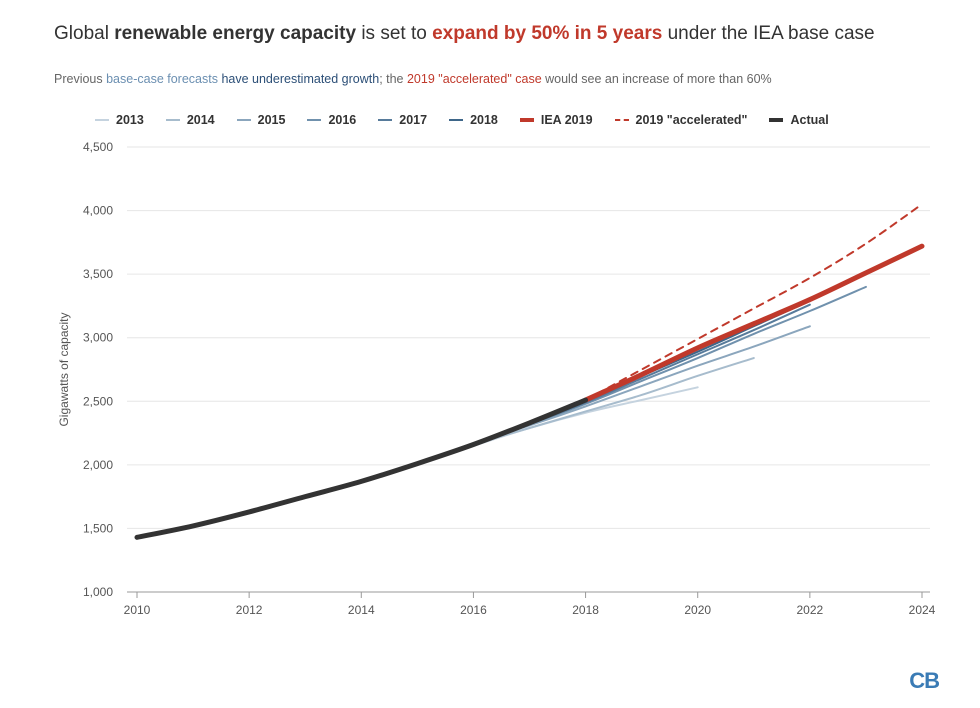  I want to click on legend-item-2015: 2015, so click(261, 120).